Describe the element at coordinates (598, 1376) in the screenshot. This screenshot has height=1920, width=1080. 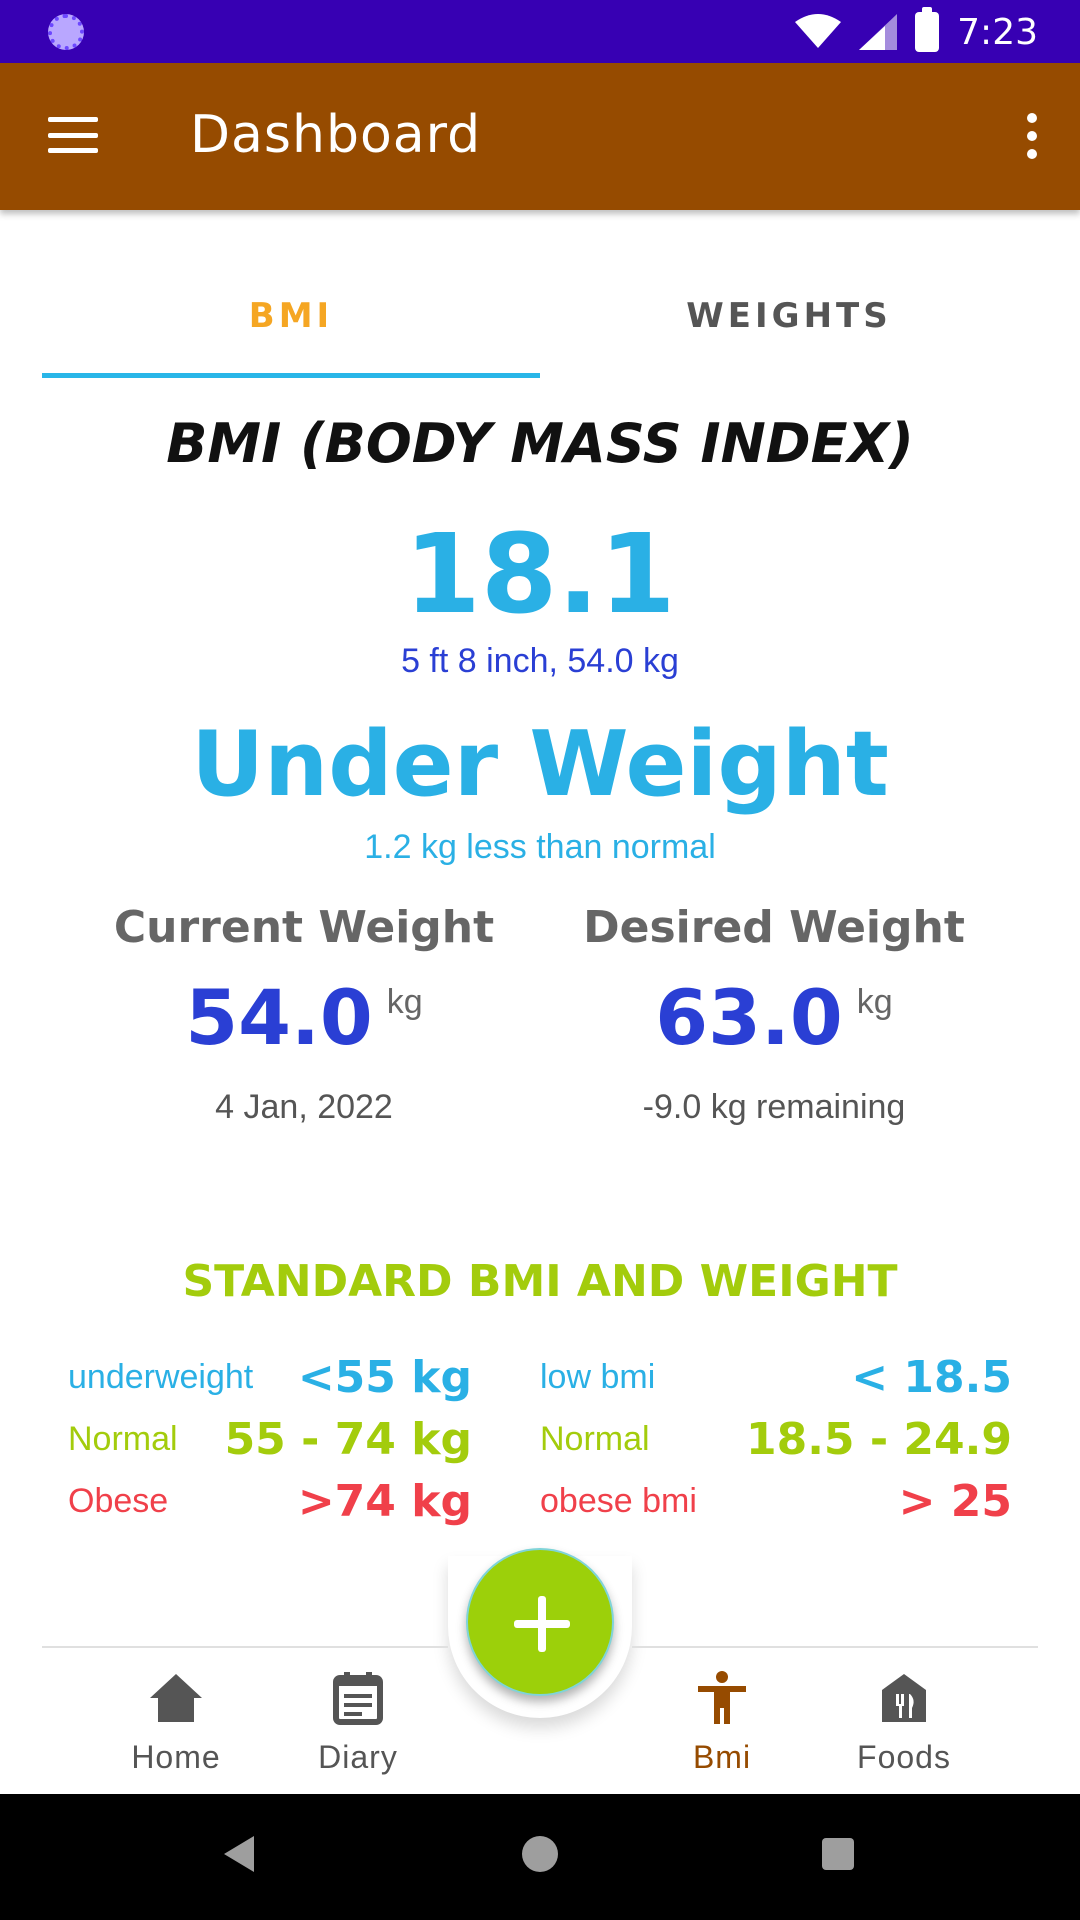
I see `bmi-label: low bmi` at that location.